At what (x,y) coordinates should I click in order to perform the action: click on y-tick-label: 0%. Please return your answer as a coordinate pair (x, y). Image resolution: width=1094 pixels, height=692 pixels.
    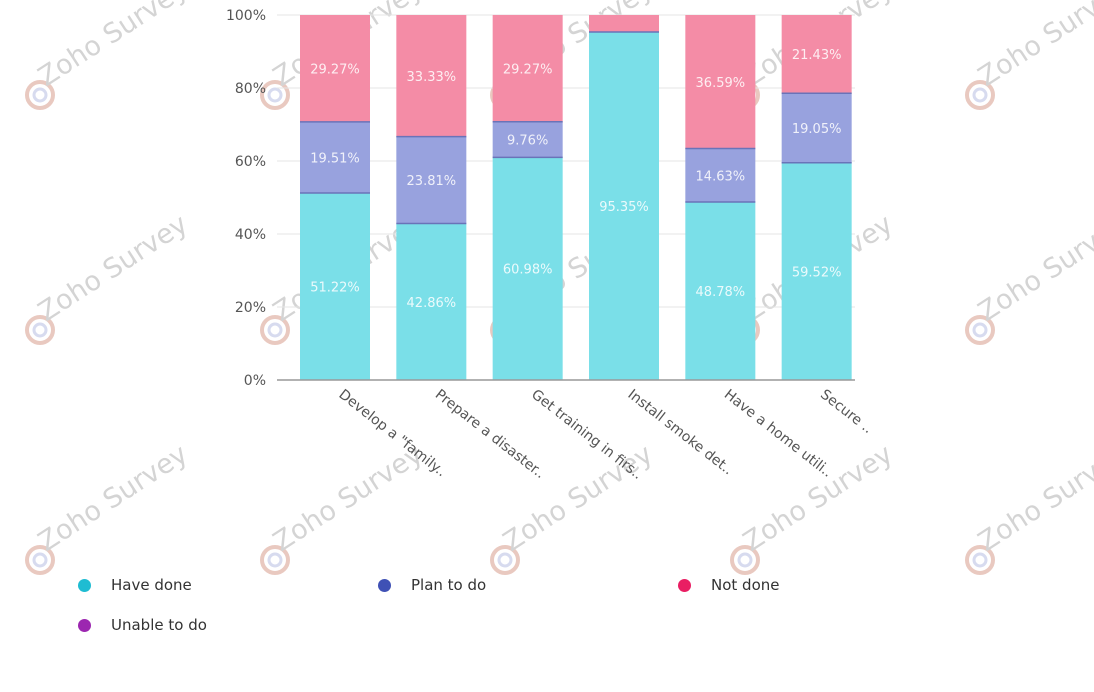
    Looking at the image, I should click on (255, 381).